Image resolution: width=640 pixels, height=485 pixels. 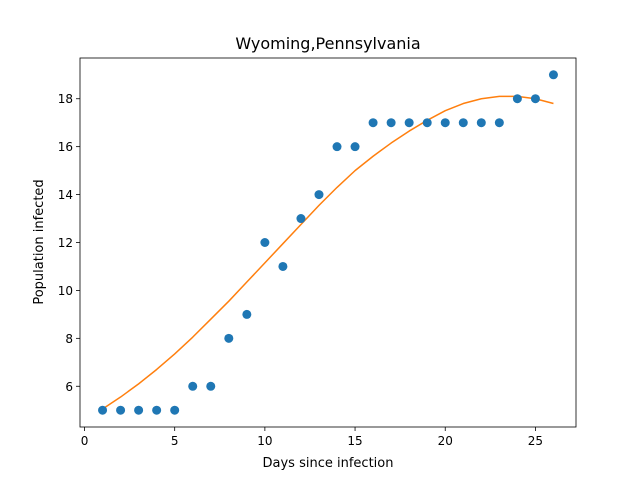 I want to click on y-axis-label: Population infected, so click(x=39, y=241).